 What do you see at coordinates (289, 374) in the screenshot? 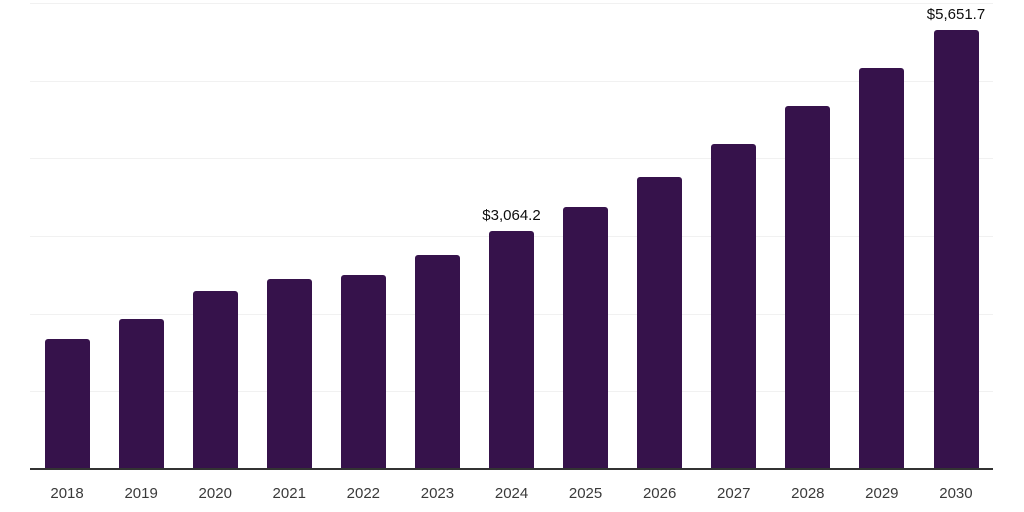
I see `bar-2021` at bounding box center [289, 374].